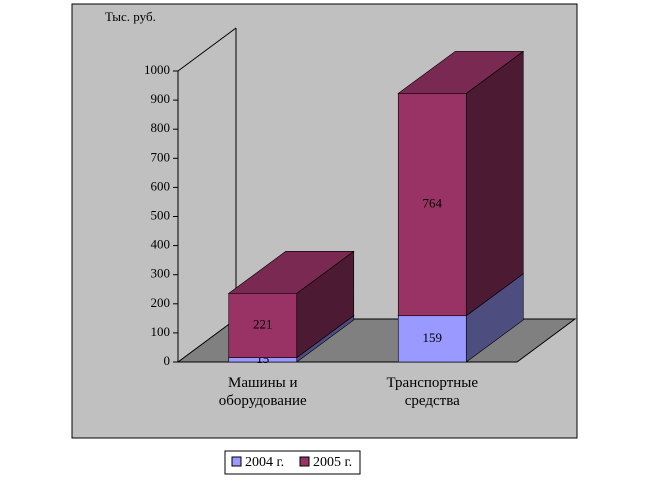 Image resolution: width=651 pixels, height=484 pixels. What do you see at coordinates (161, 302) in the screenshot?
I see `y-tick-label: 200` at bounding box center [161, 302].